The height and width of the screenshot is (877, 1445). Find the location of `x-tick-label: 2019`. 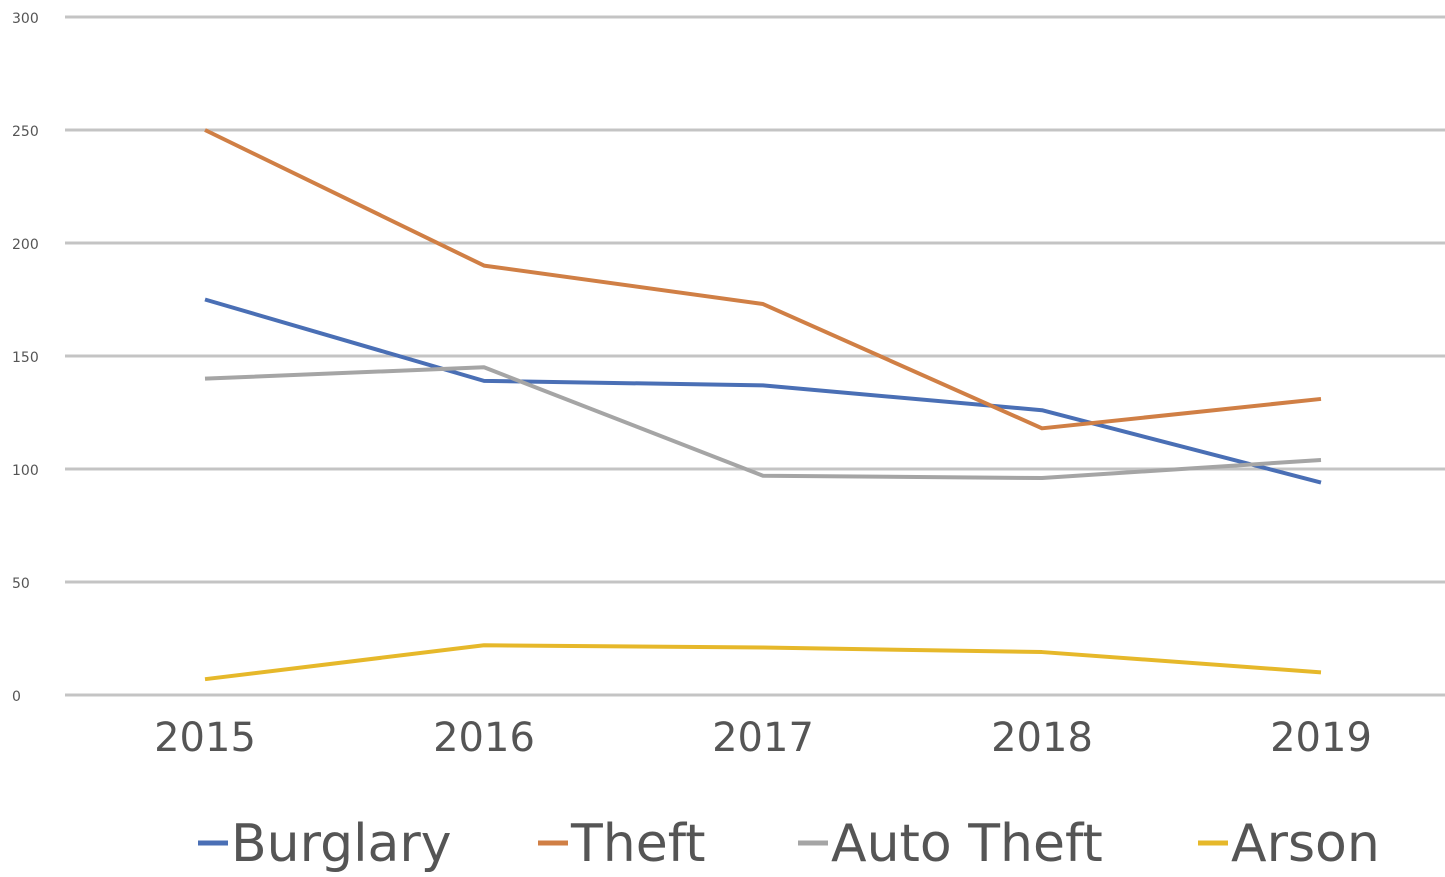

x-tick-label: 2019 is located at coordinates (1321, 738).